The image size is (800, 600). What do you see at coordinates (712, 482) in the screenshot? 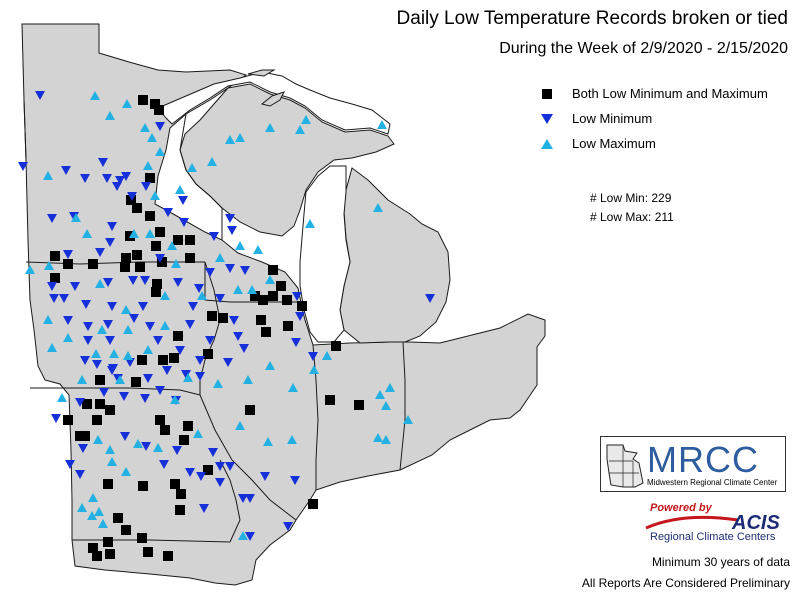
I see `mrcc-fullname: Midwestern Regional Climate Center` at bounding box center [712, 482].